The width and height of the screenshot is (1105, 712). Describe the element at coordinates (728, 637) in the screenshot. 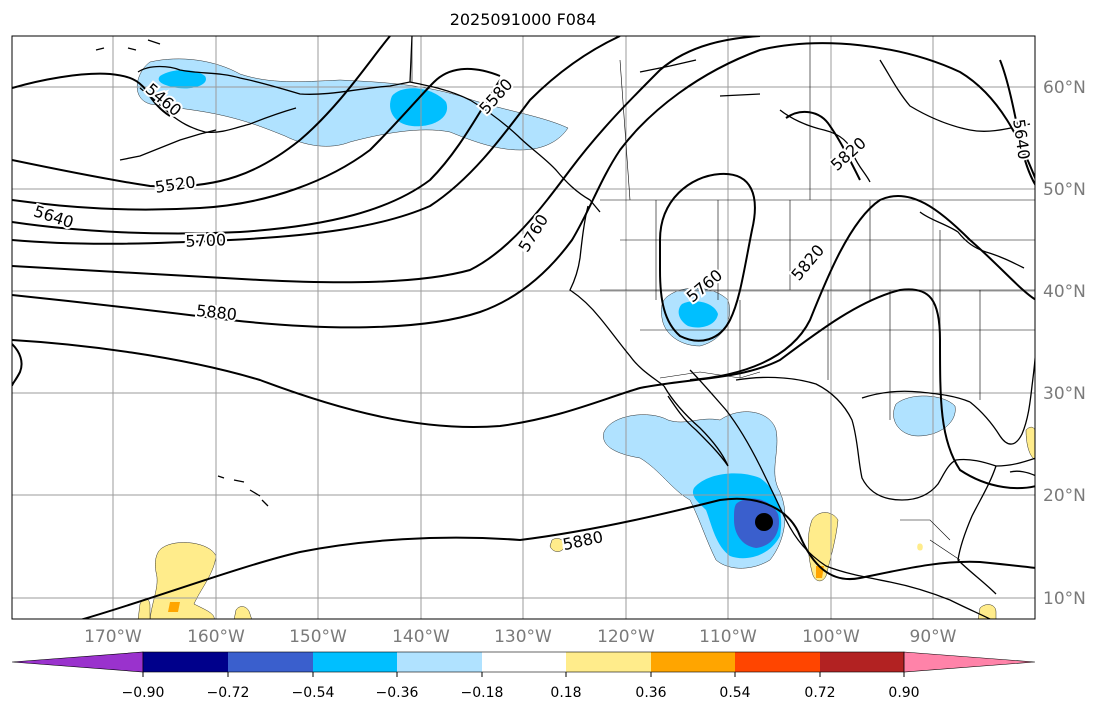

I see `lon-label-110w: 110°W` at that location.